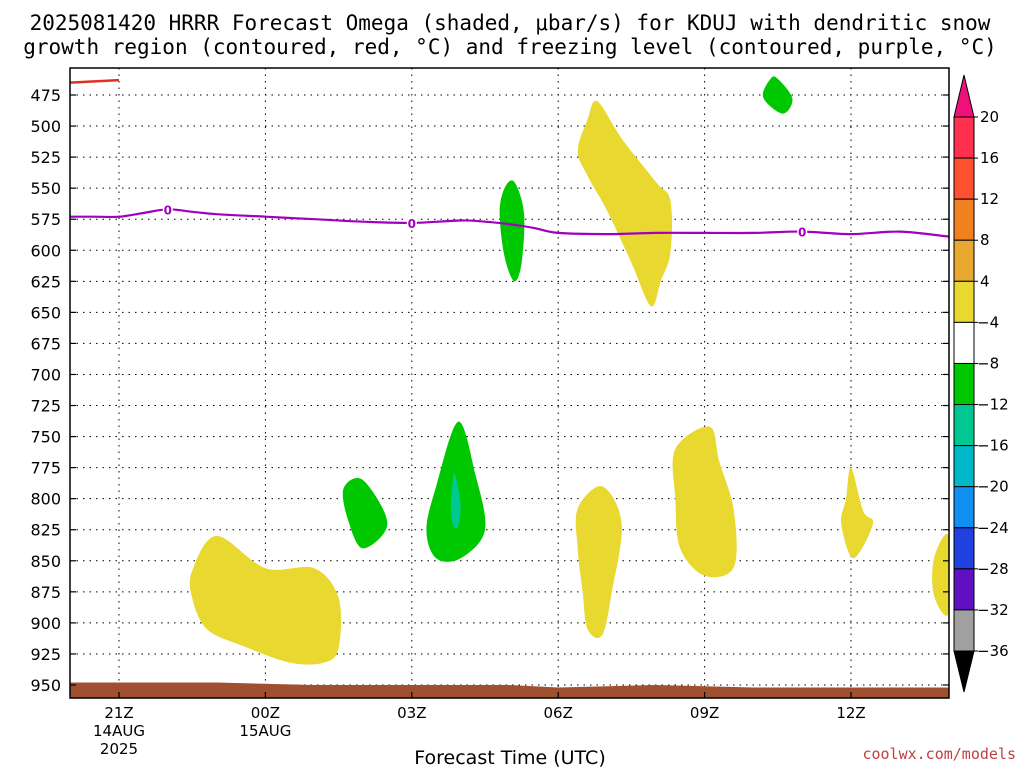 Image resolution: width=1024 pixels, height=768 pixels. Describe the element at coordinates (45, 654) in the screenshot. I see `y-tick-label: 925` at that location.